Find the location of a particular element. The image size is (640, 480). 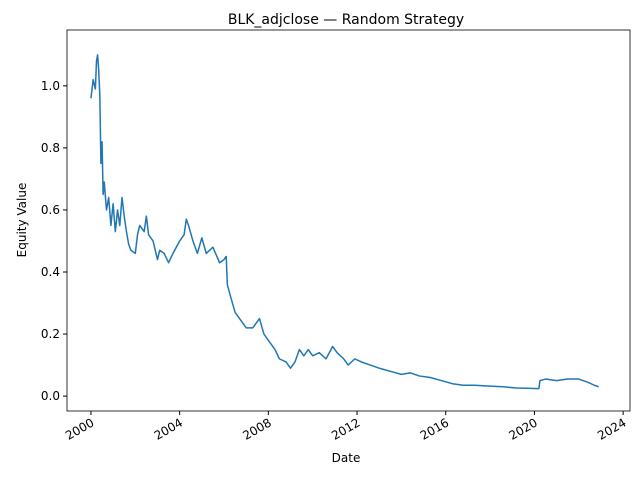

x-tick-label: 2020 is located at coordinates (522, 428).